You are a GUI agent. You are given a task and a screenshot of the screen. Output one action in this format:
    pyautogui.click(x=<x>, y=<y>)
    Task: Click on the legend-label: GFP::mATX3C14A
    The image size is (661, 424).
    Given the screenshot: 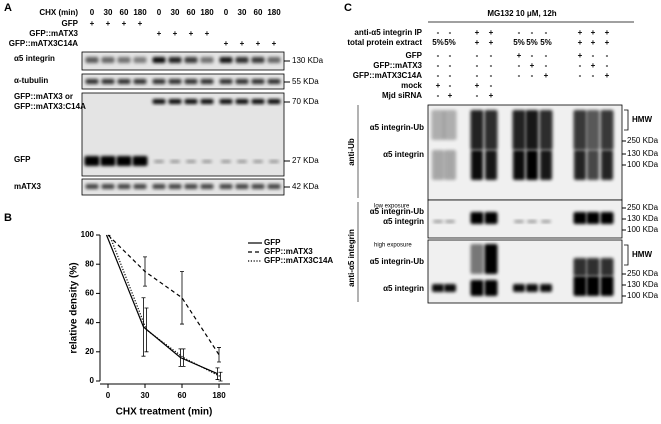 What is the action you would take?
    pyautogui.click(x=298, y=260)
    